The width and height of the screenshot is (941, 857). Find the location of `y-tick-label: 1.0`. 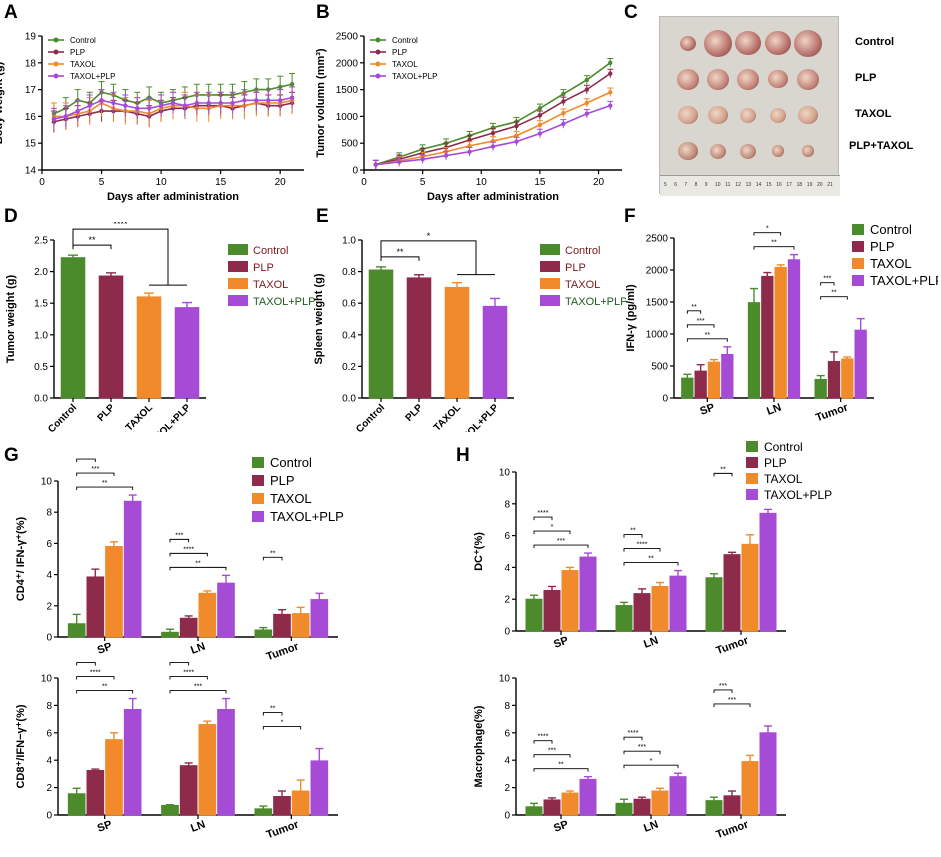

y-tick-label: 1.0 is located at coordinates (349, 241).